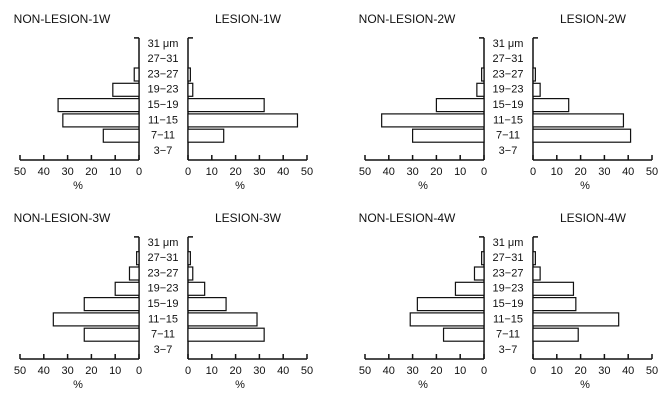 This screenshot has width=672, height=394. Describe the element at coordinates (248, 19) in the screenshot. I see `panel-title: LESION-1W` at that location.